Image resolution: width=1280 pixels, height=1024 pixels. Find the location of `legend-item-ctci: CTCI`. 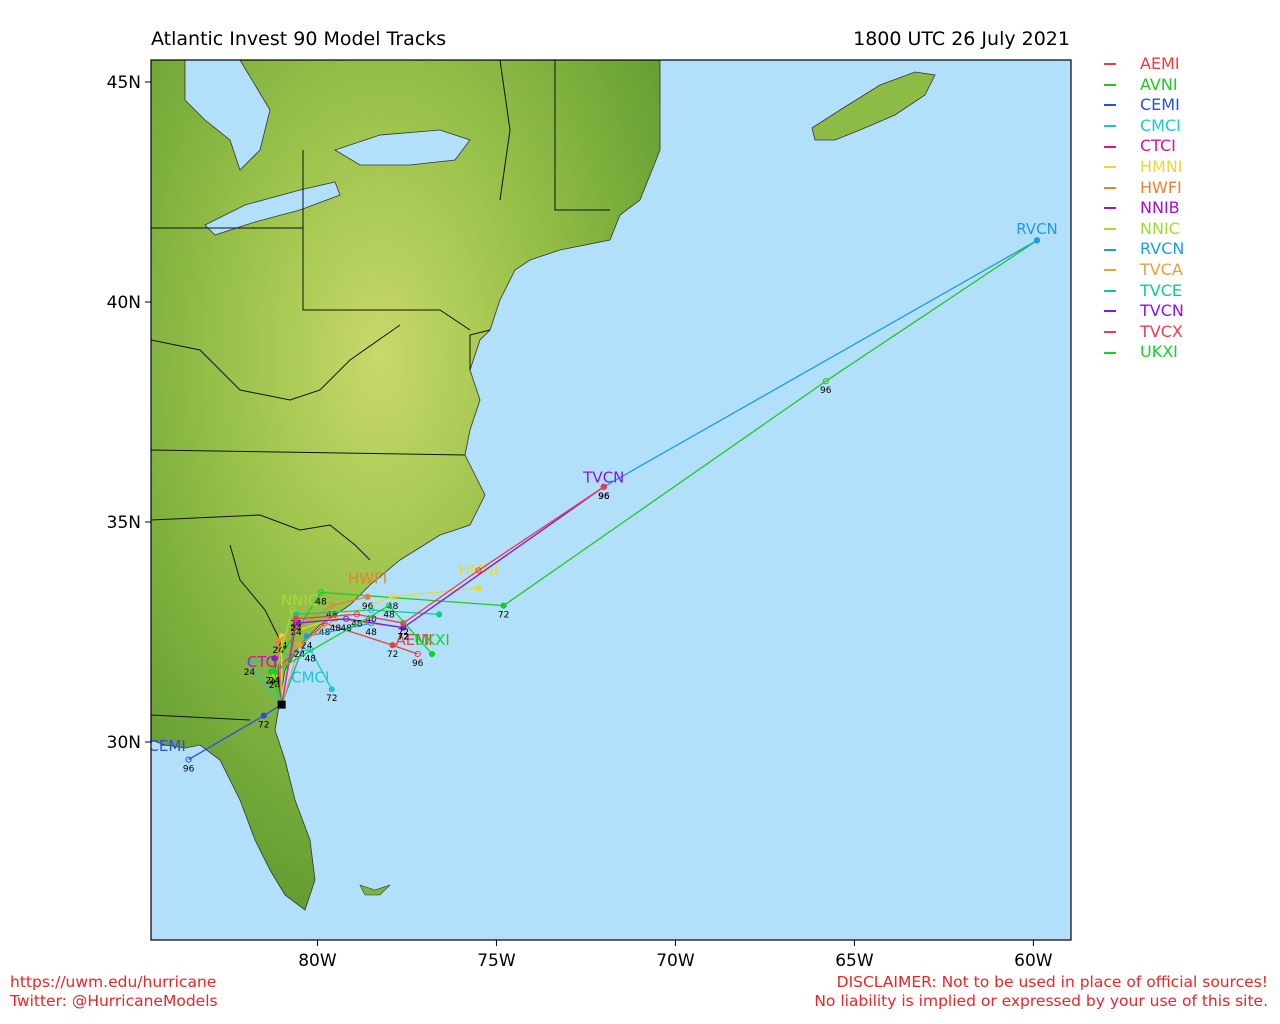

legend-item-ctci: CTCI is located at coordinates (1144, 146).